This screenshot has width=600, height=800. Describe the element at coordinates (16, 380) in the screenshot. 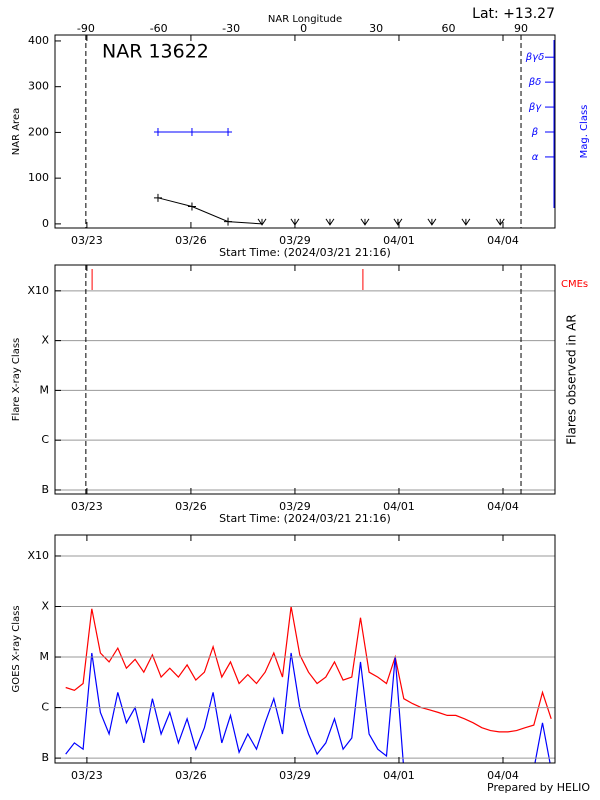

I see `y-label: Flare X-ray Class` at that location.